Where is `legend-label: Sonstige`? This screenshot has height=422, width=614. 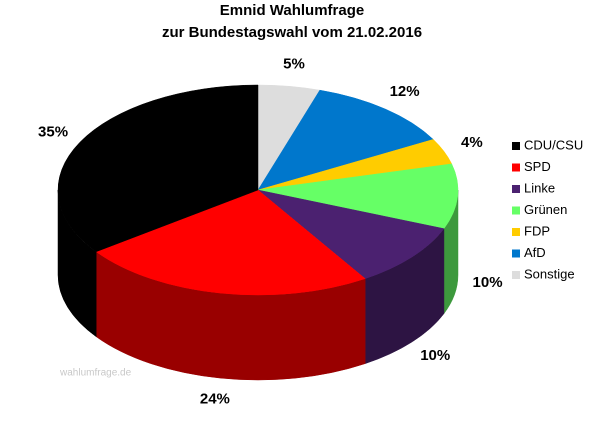 legend-label: Sonstige is located at coordinates (549, 273).